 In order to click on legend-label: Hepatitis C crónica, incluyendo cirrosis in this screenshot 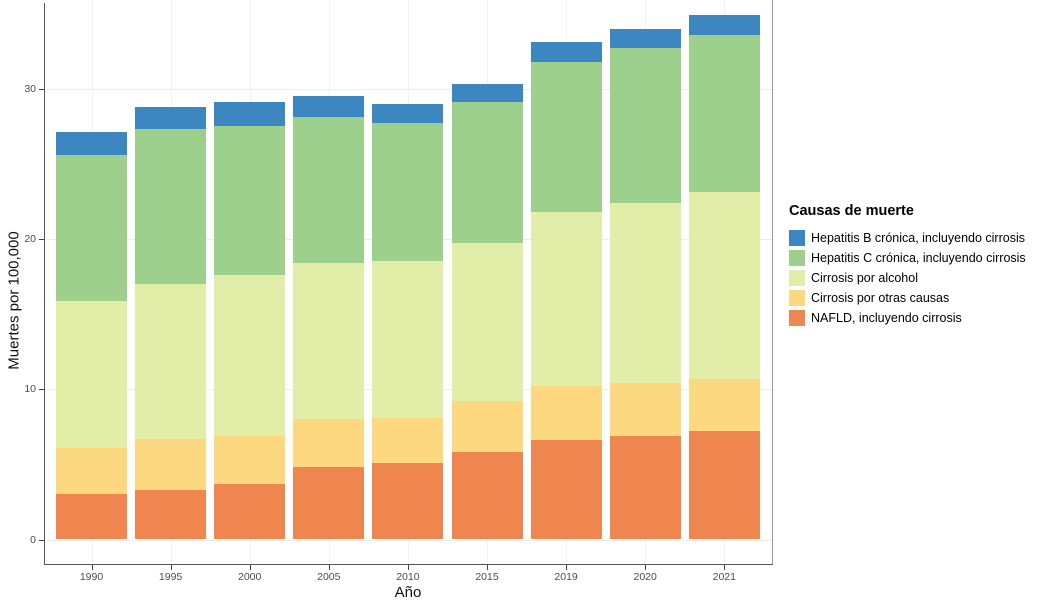, I will do `click(918, 258)`.